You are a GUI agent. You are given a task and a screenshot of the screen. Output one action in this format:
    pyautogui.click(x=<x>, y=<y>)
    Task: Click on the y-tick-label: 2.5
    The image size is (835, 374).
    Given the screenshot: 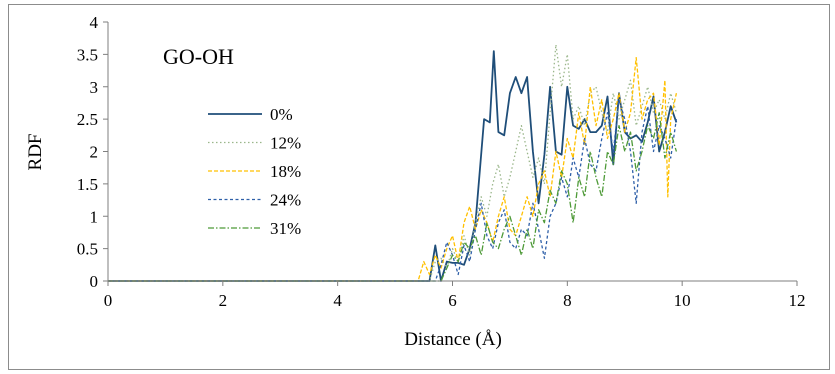 What is the action you would take?
    pyautogui.click(x=87, y=119)
    